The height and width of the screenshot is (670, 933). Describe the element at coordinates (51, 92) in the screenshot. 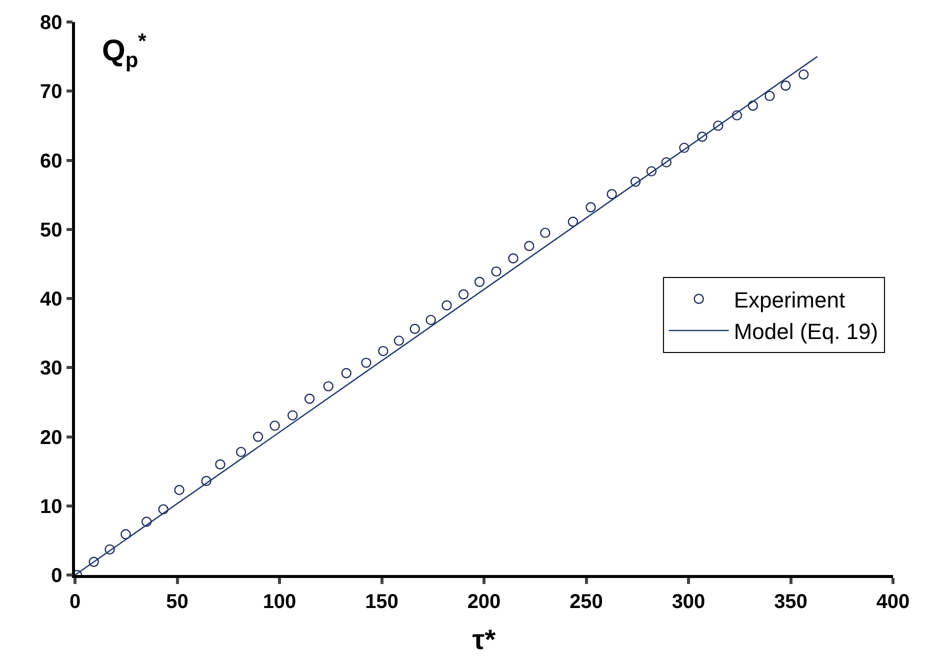

I see `y-tick-label: 70` at that location.